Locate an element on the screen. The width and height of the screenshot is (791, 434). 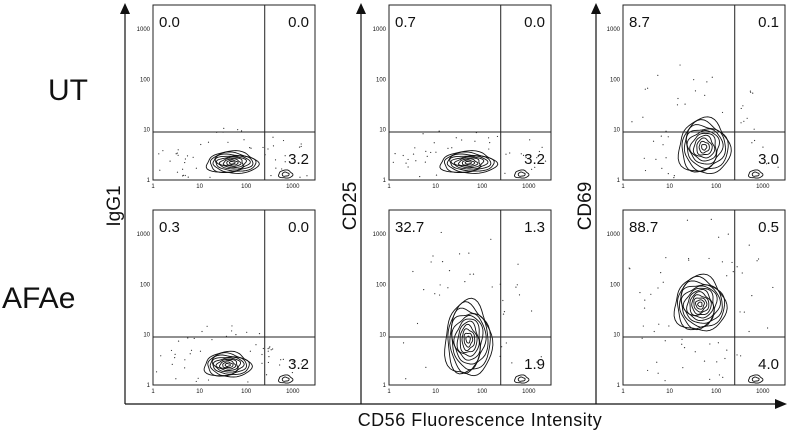
x-tick-label: 10 is located at coordinates (669, 187).